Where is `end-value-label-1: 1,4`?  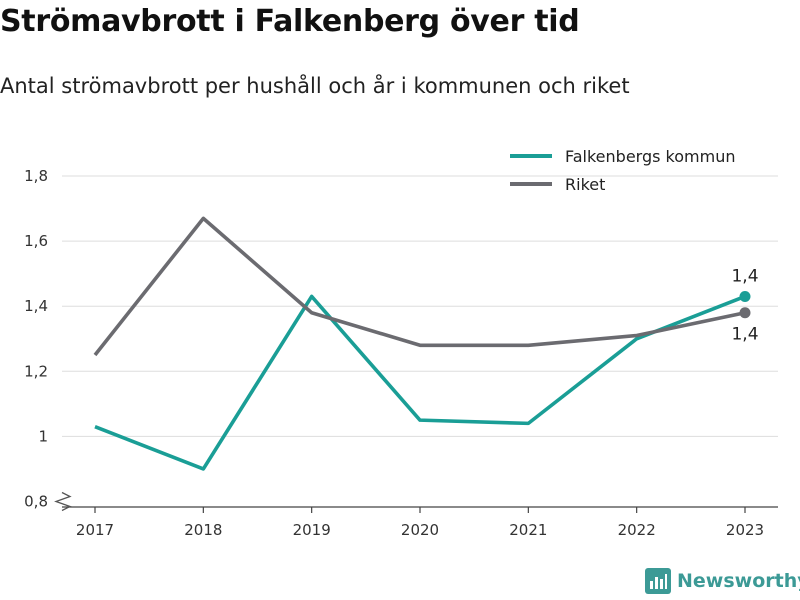
end-value-label-1: 1,4 is located at coordinates (744, 335).